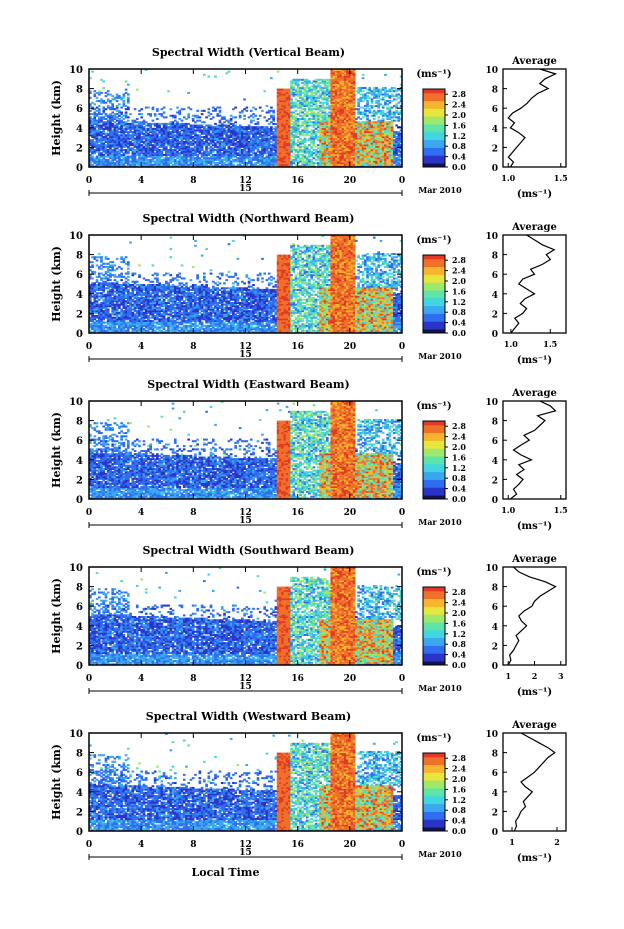 The image size is (624, 929). Describe the element at coordinates (350, 181) in the screenshot. I see `x-tick-label: 20` at that location.